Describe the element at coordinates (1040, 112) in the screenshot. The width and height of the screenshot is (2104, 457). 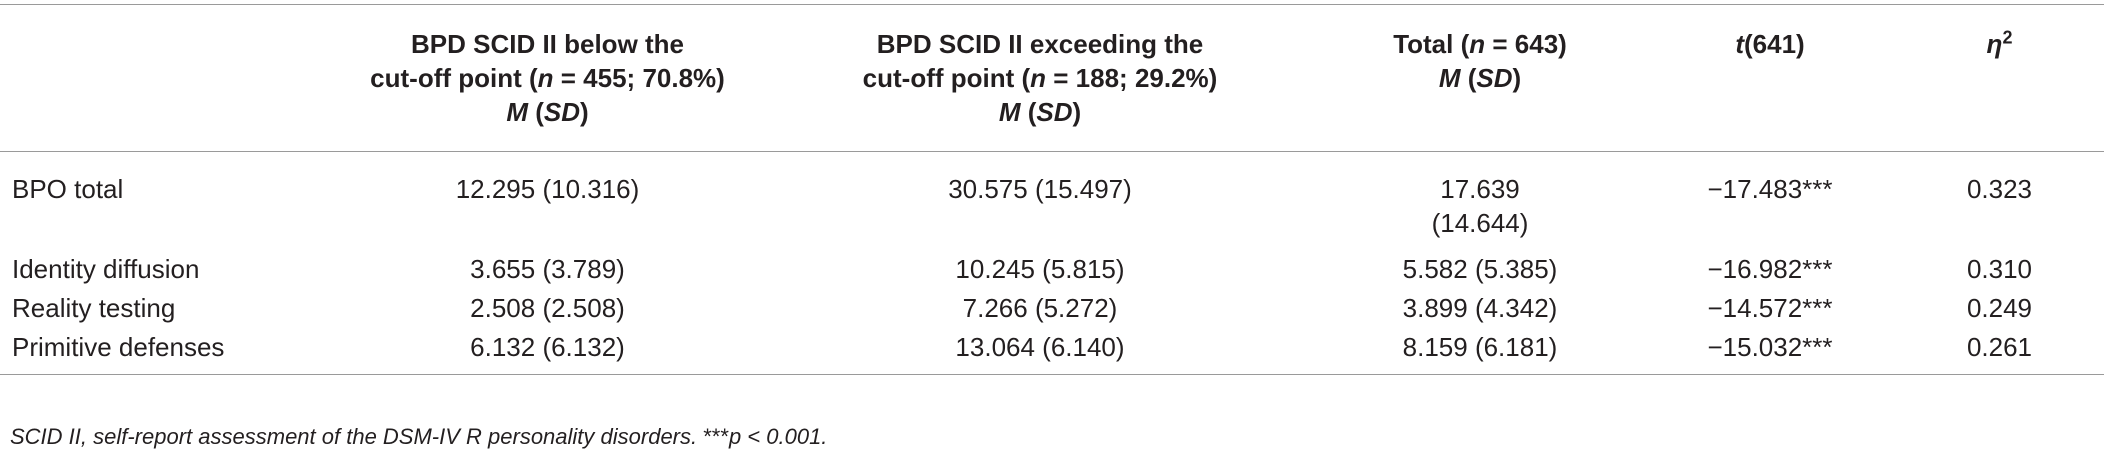
I see `header-exceeding-line3: M (SD)` at that location.